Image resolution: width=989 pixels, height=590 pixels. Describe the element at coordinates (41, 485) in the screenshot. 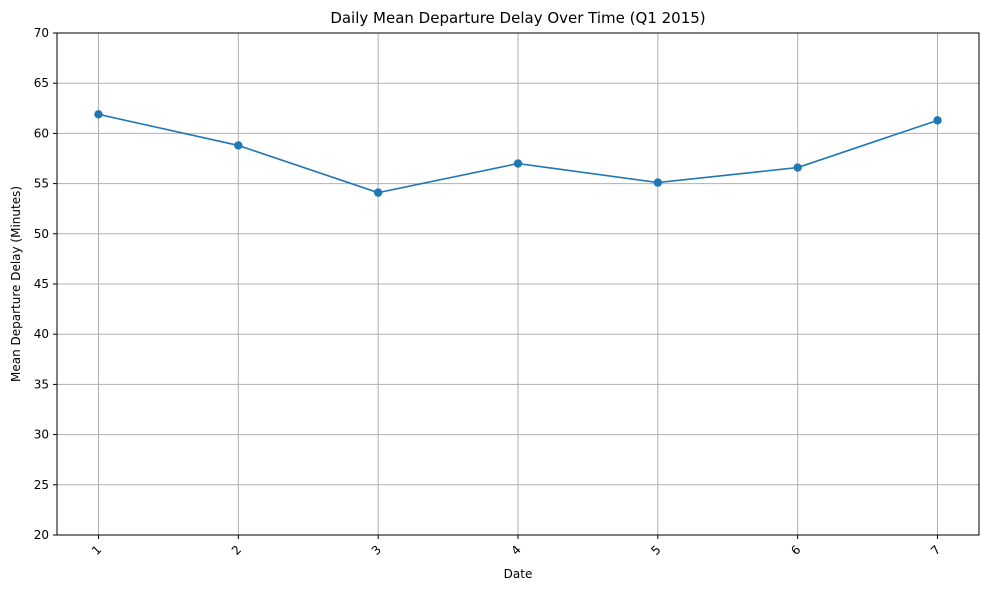

I see `y-tick-label: 25` at that location.